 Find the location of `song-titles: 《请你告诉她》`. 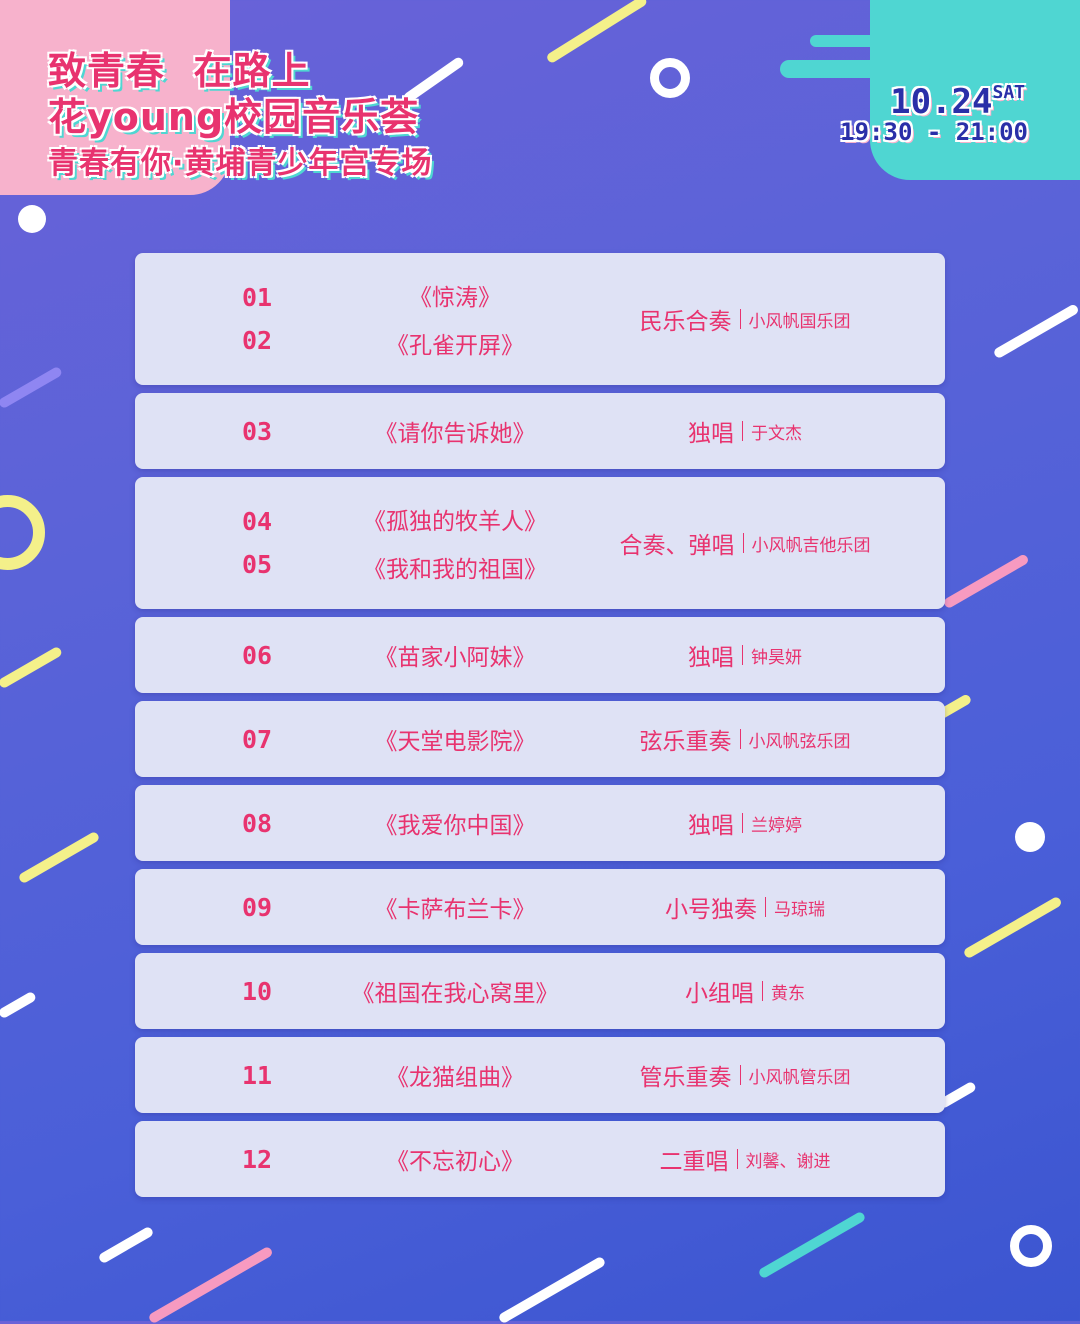

song-titles: 《请你告诉她》 is located at coordinates (455, 431).